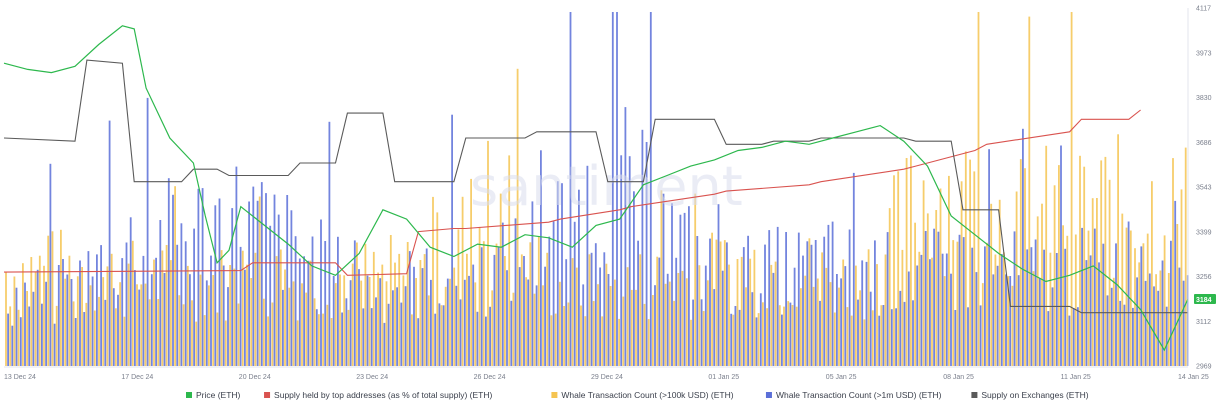  What do you see at coordinates (1204, 98) in the screenshot?
I see `y-tick-label: 3830` at bounding box center [1204, 98].